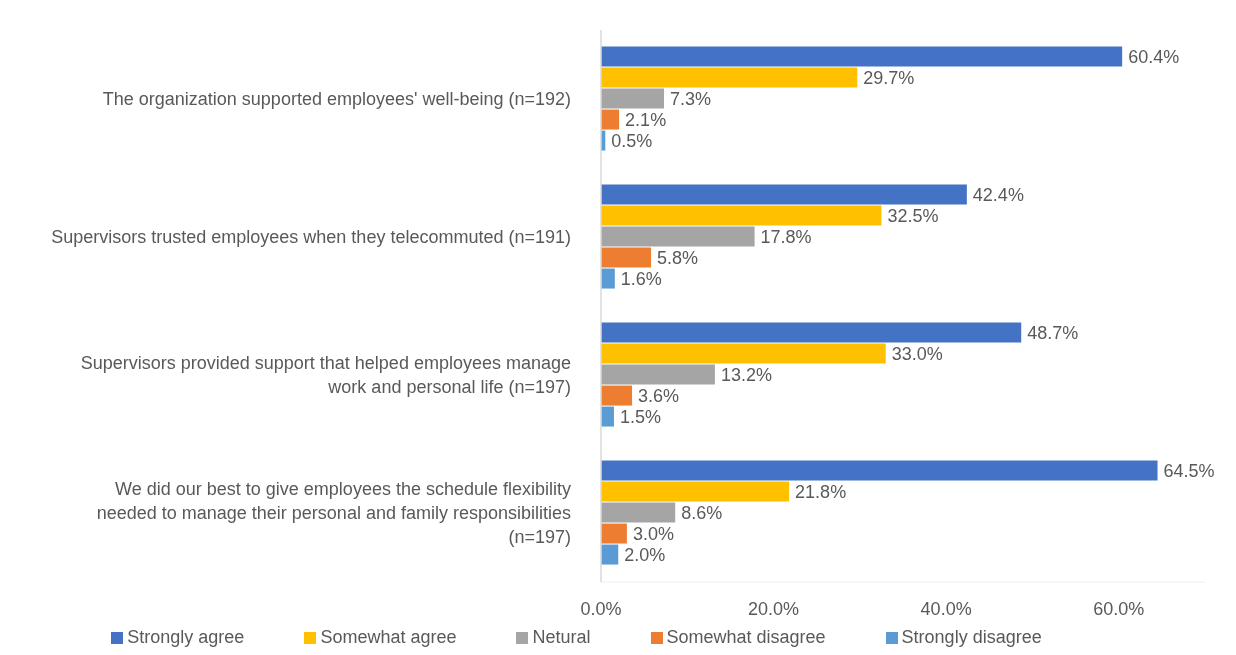 Image resolution: width=1236 pixels, height=655 pixels. I want to click on x-tick-label: 60.0%, so click(1119, 608).